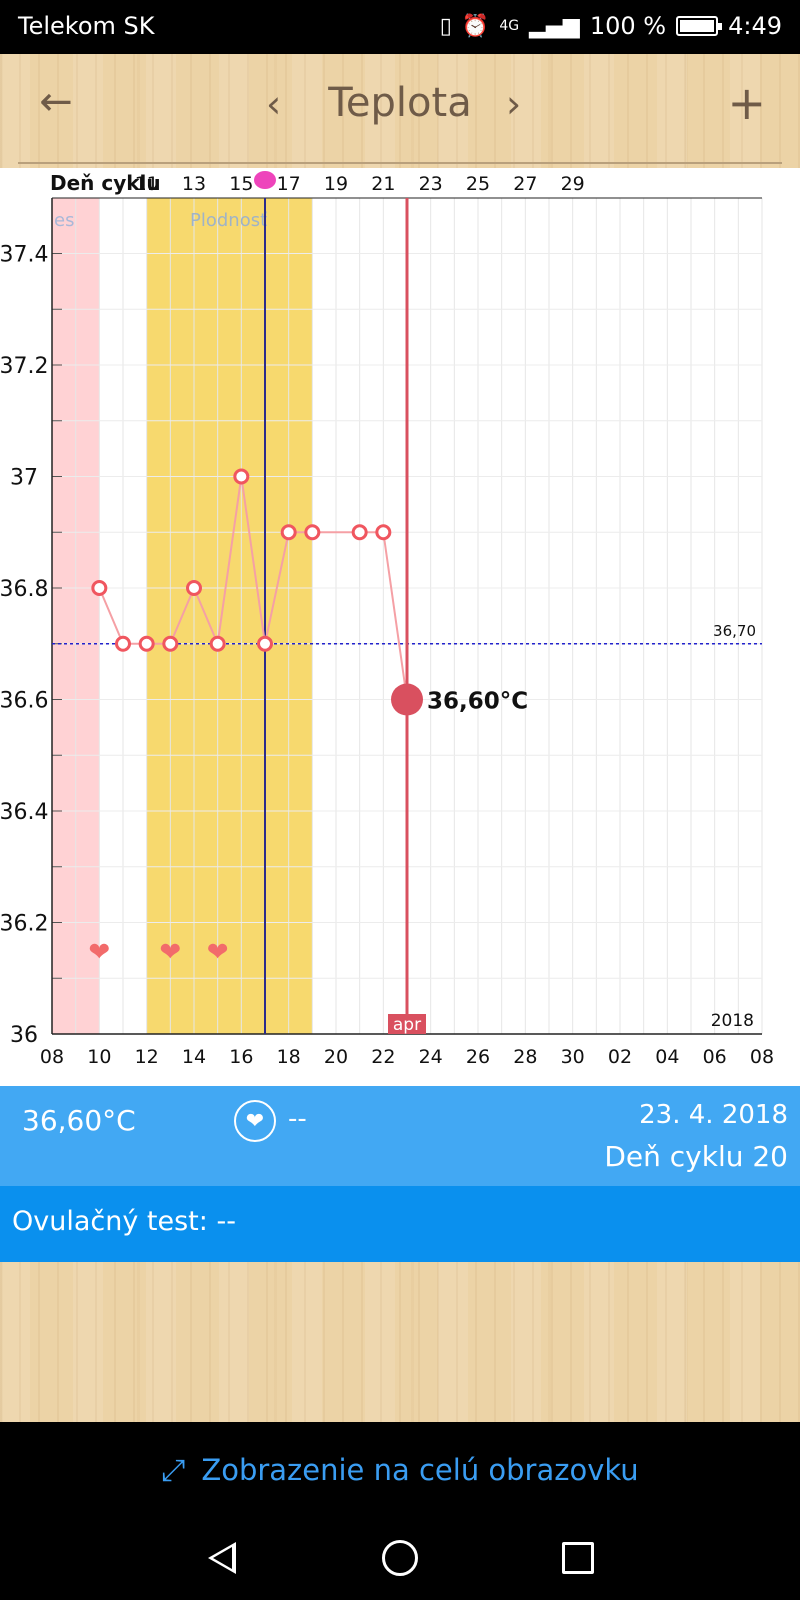 This screenshot has height=1600, width=800. Describe the element at coordinates (194, 184) in the screenshot. I see `cycle-day-tick-label: 13` at that location.